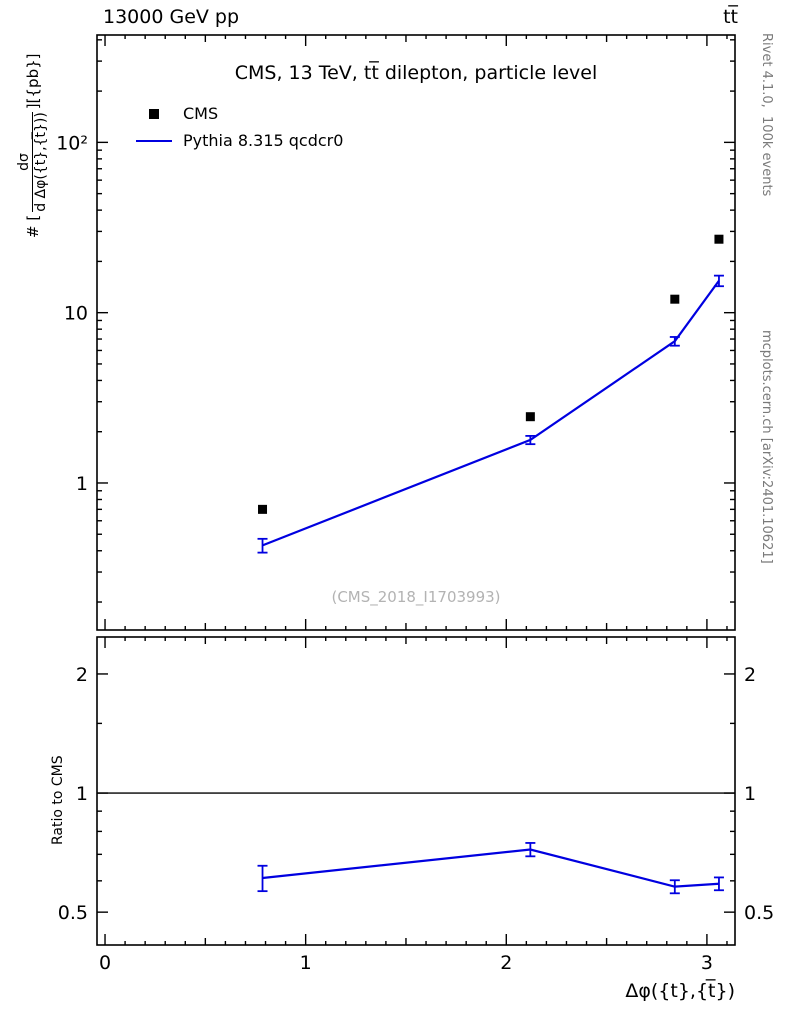 Image resolution: width=786 pixels, height=1024 pixels. What do you see at coordinates (76, 314) in the screenshot?
I see `svg-text: 10` at bounding box center [76, 314].